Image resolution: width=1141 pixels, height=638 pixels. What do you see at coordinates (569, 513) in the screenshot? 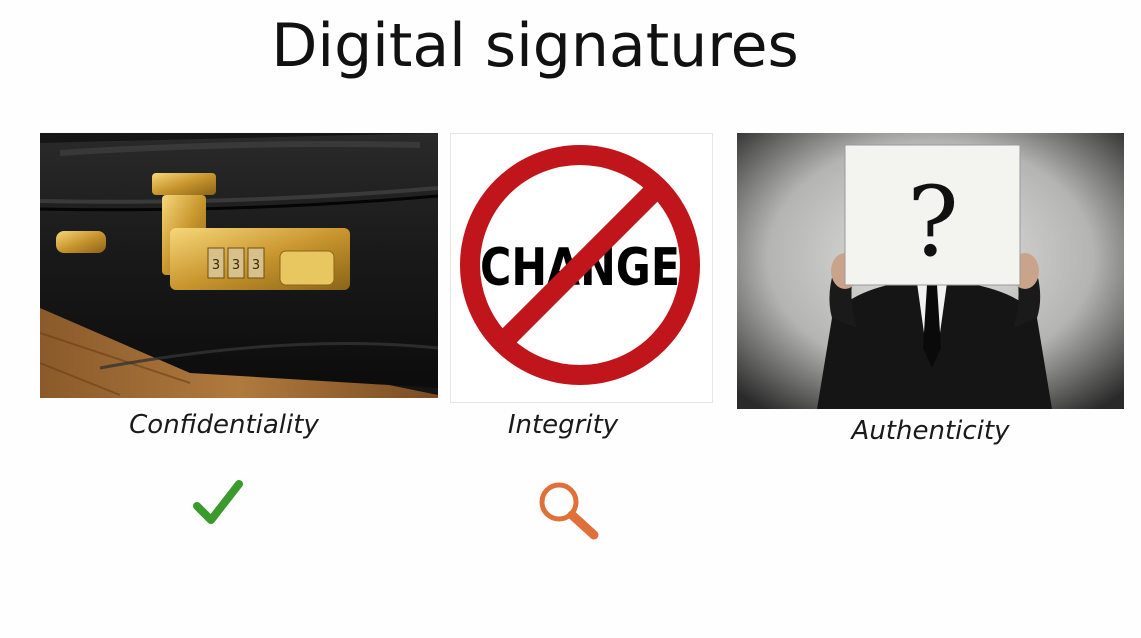
I see `magnifier-icon` at bounding box center [569, 513].